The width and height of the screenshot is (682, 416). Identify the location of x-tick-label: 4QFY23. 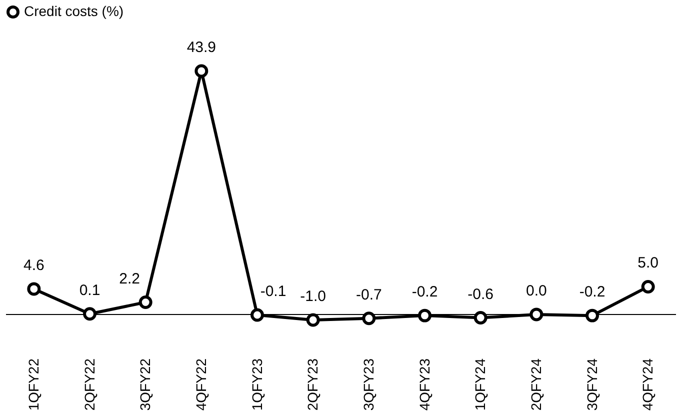
(424, 384).